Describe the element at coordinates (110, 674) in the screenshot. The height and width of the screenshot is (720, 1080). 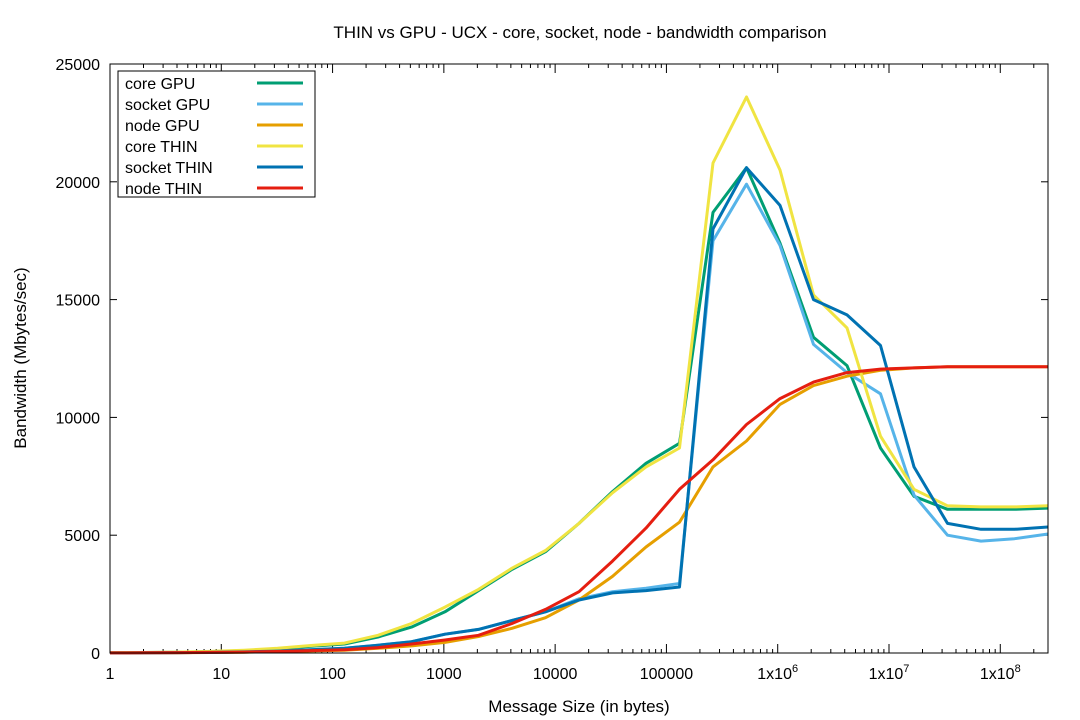
I see `x-tick-label: 1` at that location.